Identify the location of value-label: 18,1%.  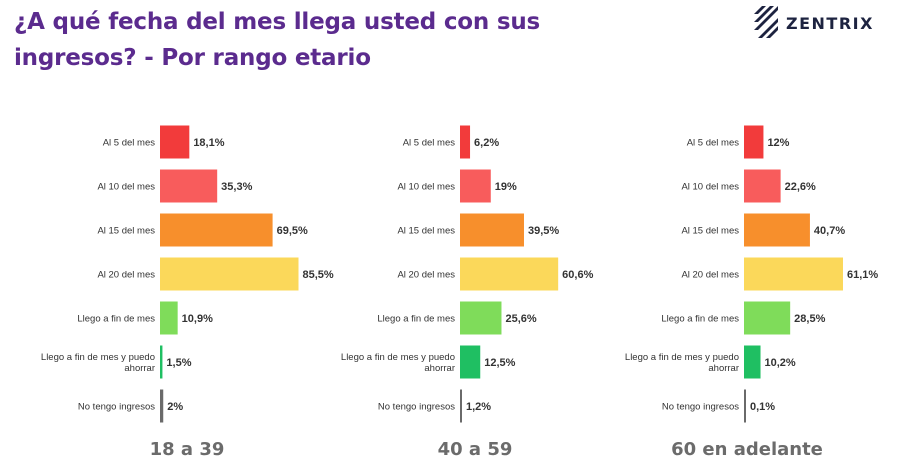
(208, 143).